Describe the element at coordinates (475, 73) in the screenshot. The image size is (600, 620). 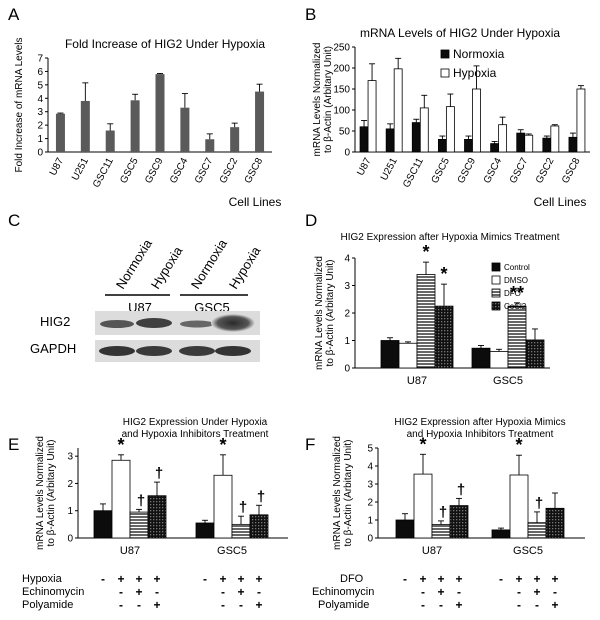
I see `legend-label: Hypoxia` at that location.